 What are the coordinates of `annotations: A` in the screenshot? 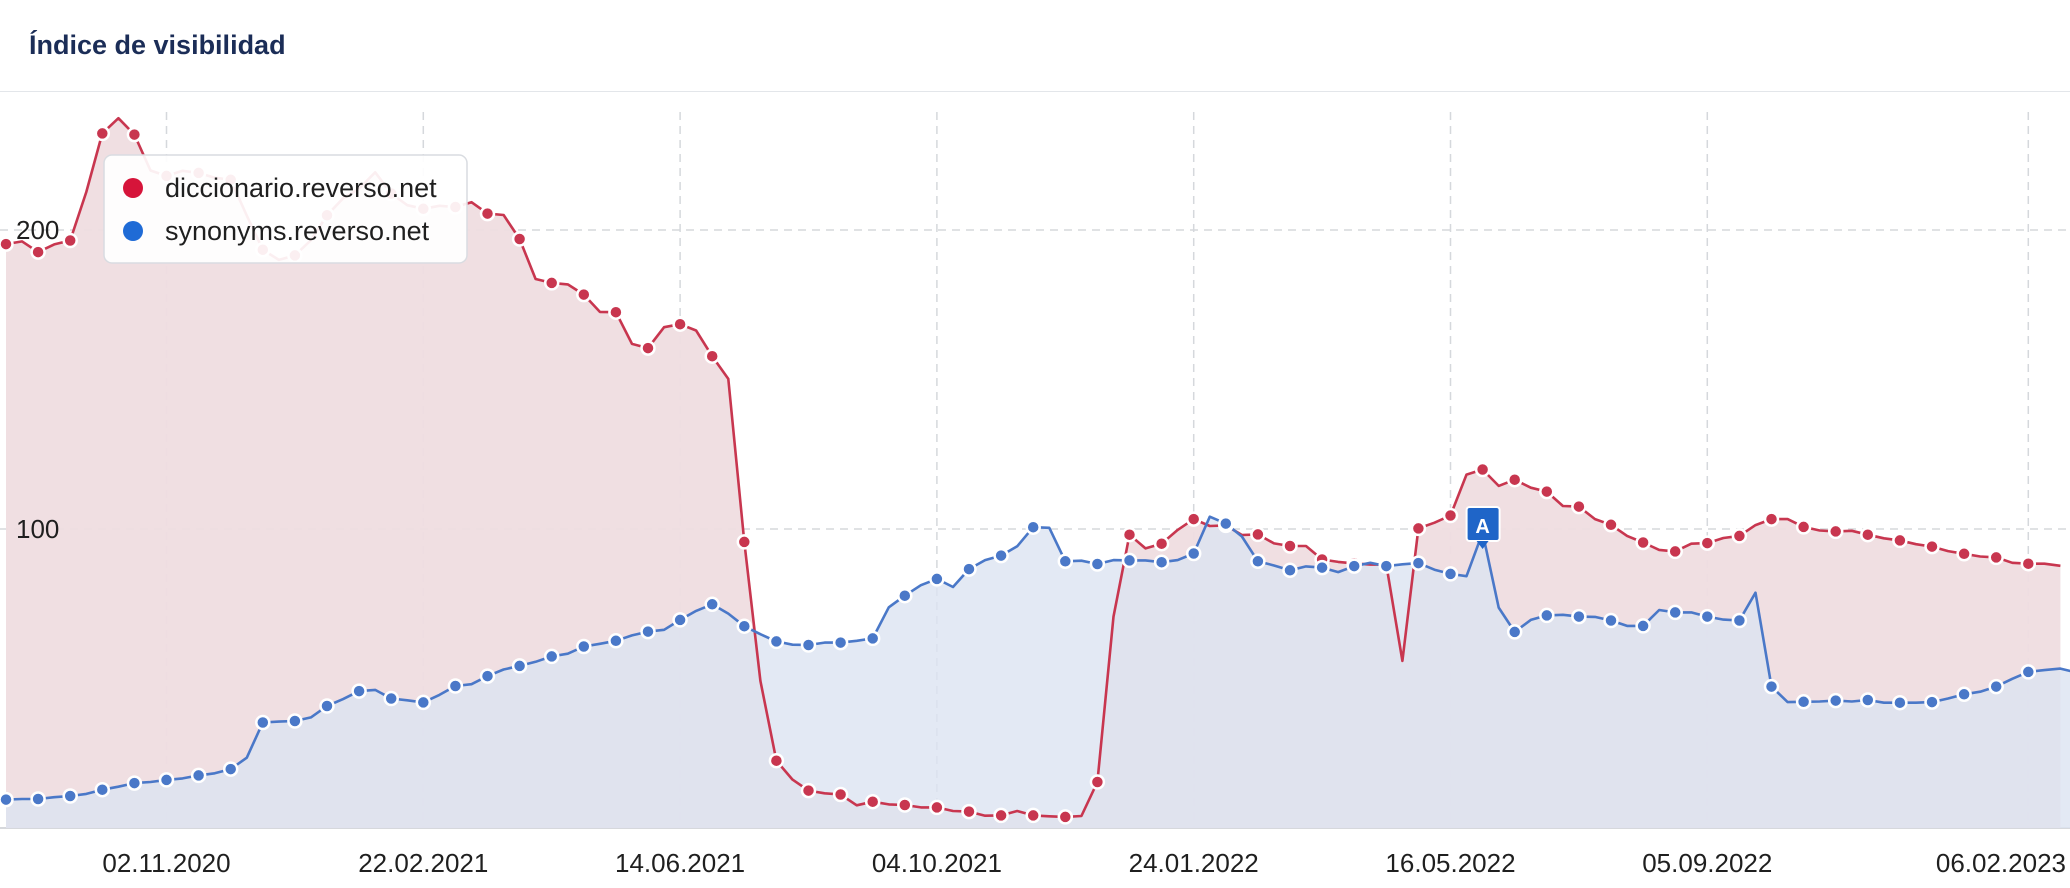 It's located at (1483, 527).